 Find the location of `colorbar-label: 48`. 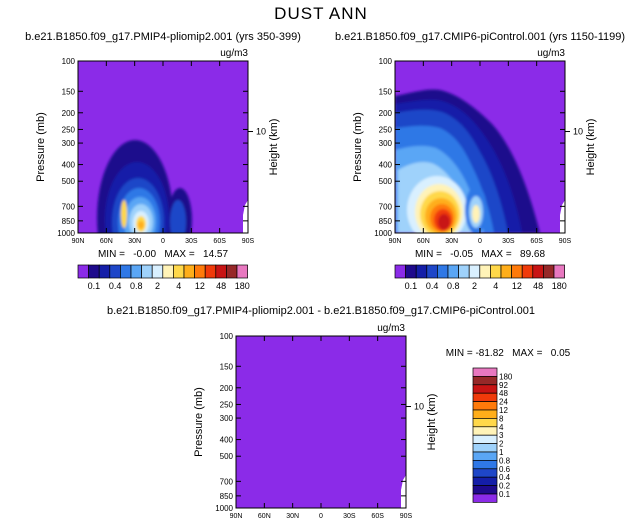

colorbar-label: 48 is located at coordinates (221, 286).